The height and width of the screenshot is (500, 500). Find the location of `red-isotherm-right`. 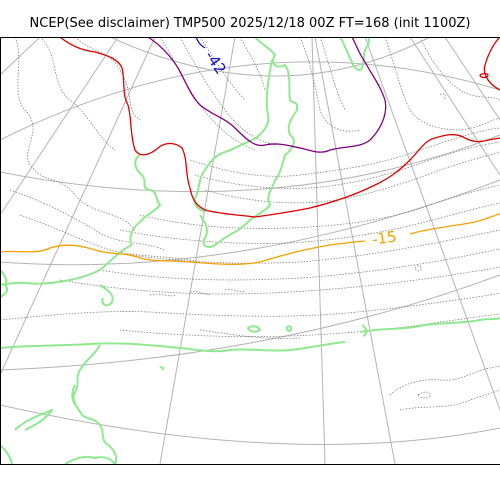

red-isotherm-right is located at coordinates (491, 64).